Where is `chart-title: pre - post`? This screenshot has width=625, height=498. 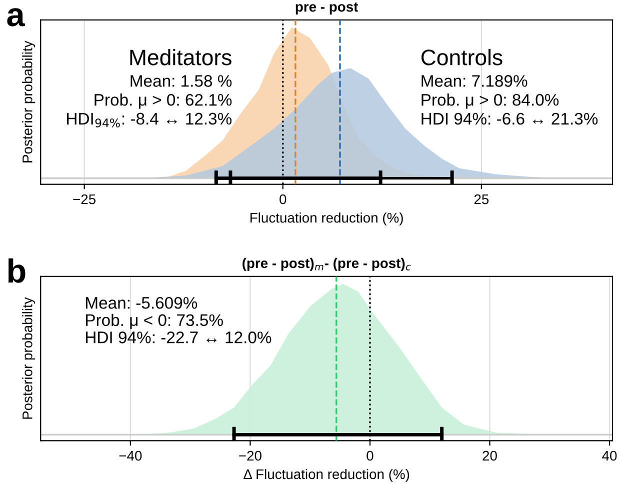 chart-title: pre - post is located at coordinates (327, 8).